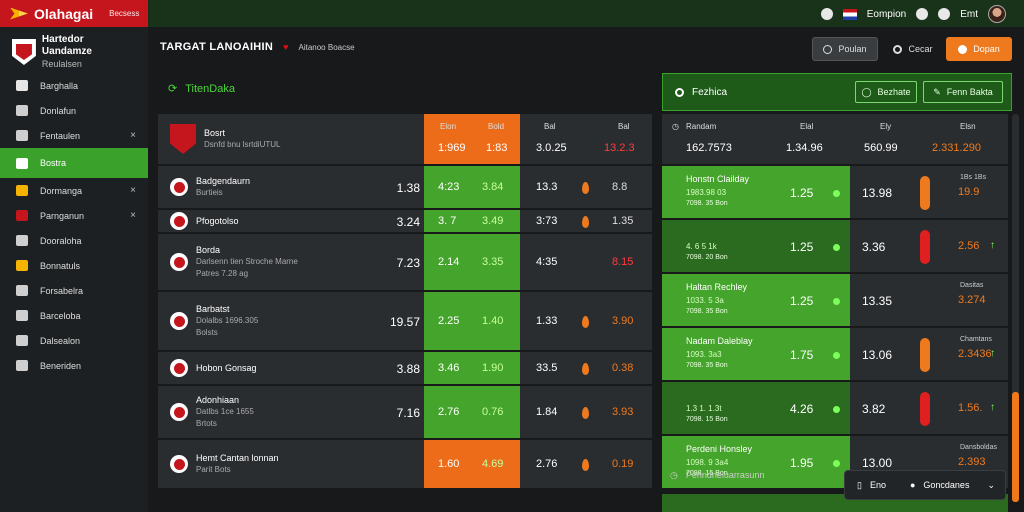  Describe the element at coordinates (877, 193) in the screenshot. I see `odd-value: 13.98` at that location.